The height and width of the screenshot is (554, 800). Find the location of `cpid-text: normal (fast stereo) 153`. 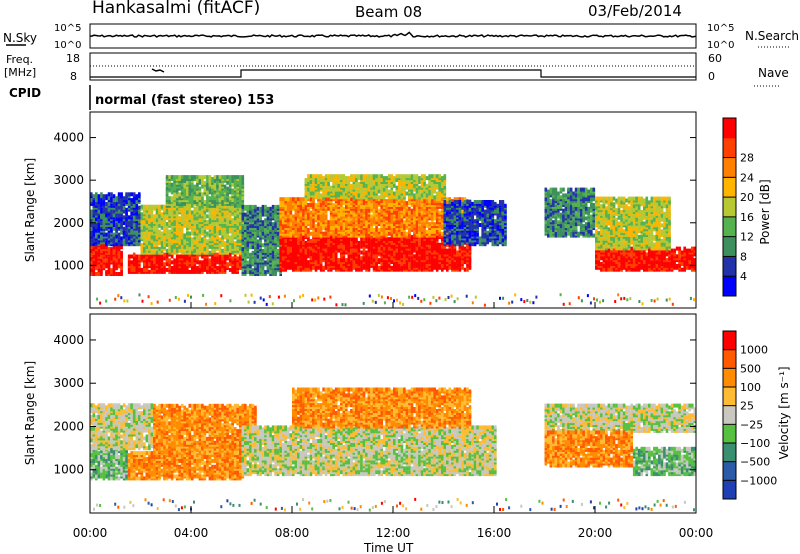

cpid-text: normal (fast stereo) 153 is located at coordinates (184, 100).